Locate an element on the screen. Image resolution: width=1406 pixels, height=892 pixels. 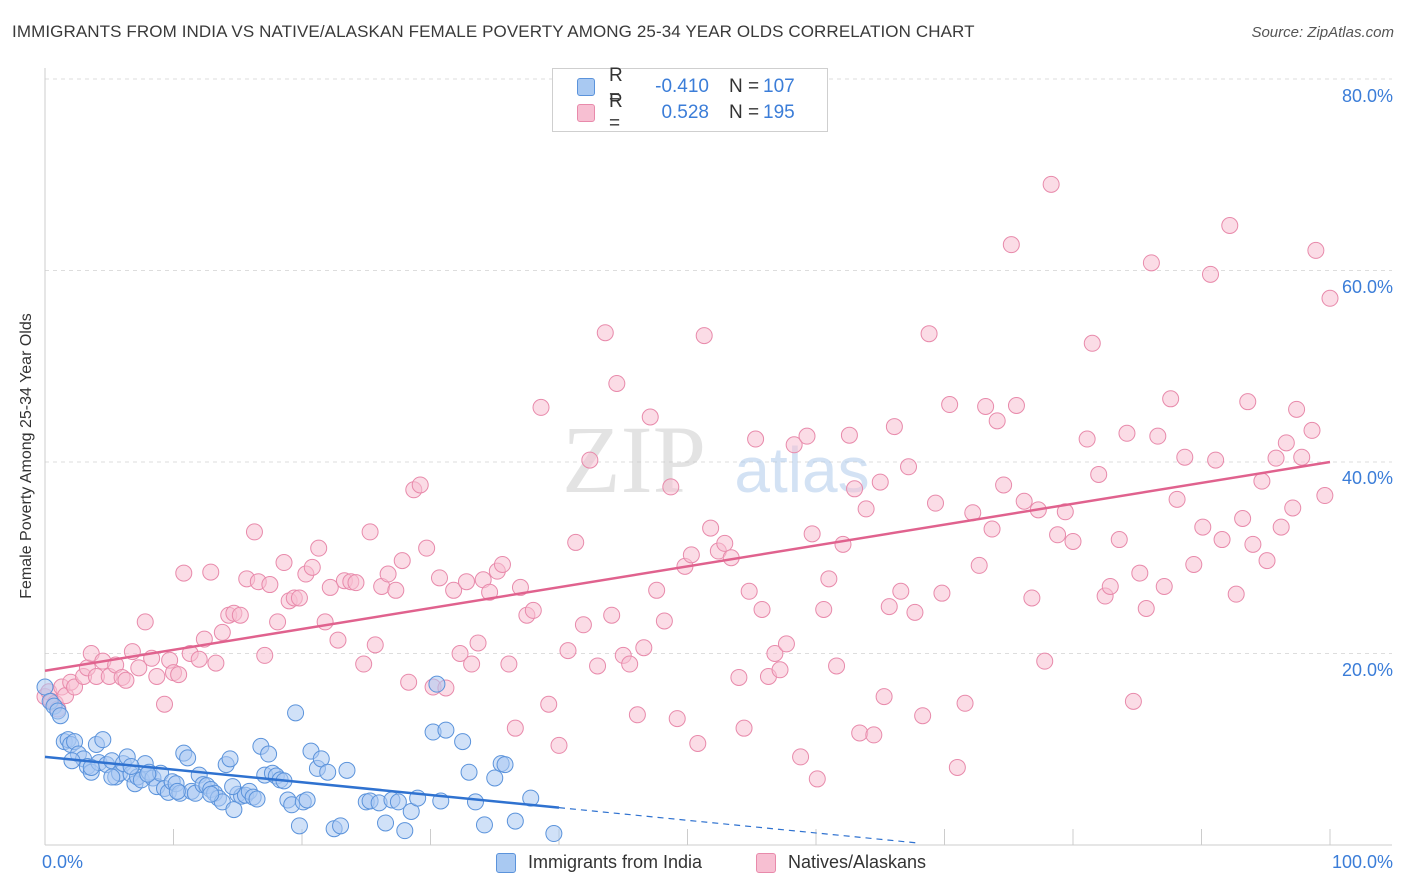
trend-line-immigrants-from-india is located at coordinates (302, 782).